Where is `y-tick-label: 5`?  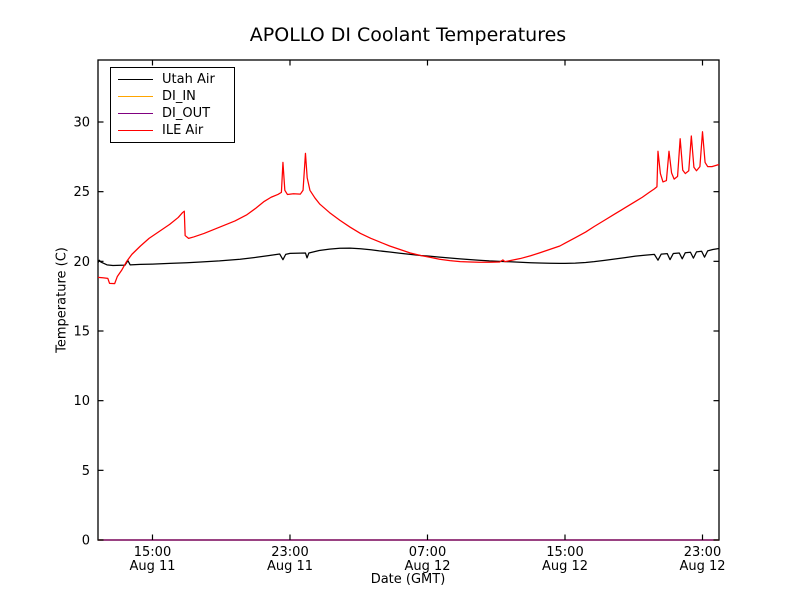
y-tick-label: 5 is located at coordinates (86, 471).